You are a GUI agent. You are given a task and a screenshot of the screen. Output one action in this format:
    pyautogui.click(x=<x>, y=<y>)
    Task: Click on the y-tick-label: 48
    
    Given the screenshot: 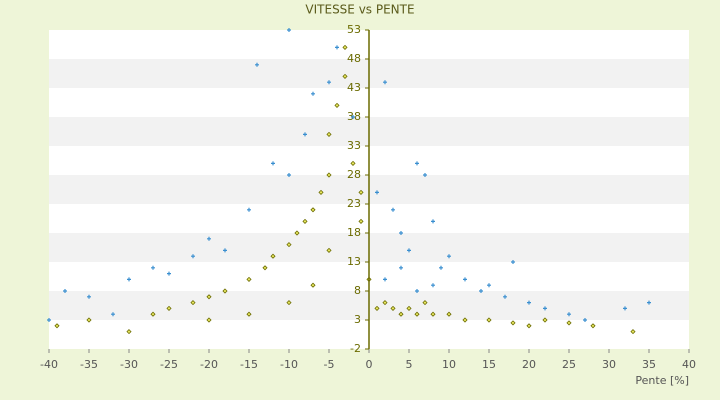 What is the action you would take?
    pyautogui.click(x=354, y=58)
    